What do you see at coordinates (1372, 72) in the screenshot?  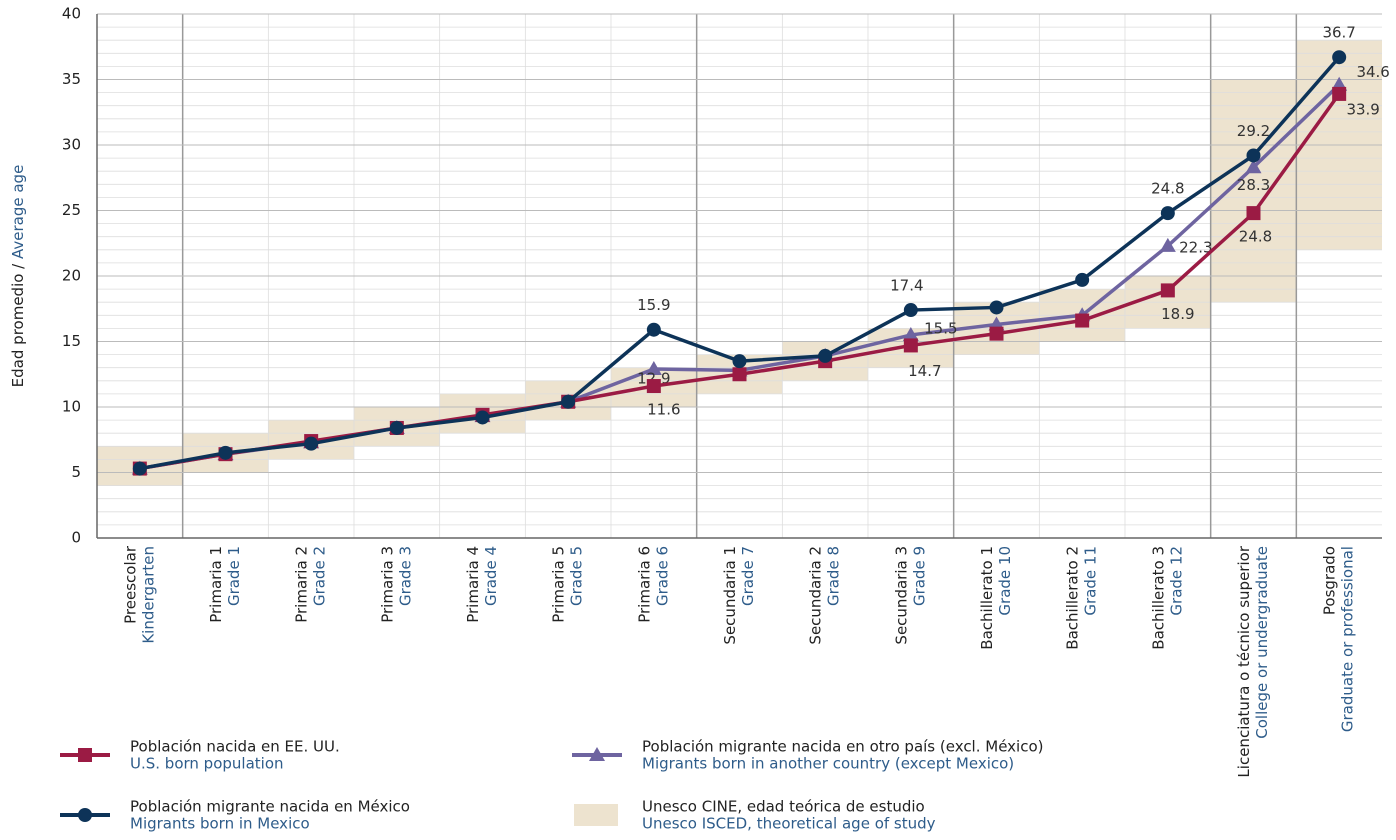 I see `data-label: 34.6` at bounding box center [1372, 72].